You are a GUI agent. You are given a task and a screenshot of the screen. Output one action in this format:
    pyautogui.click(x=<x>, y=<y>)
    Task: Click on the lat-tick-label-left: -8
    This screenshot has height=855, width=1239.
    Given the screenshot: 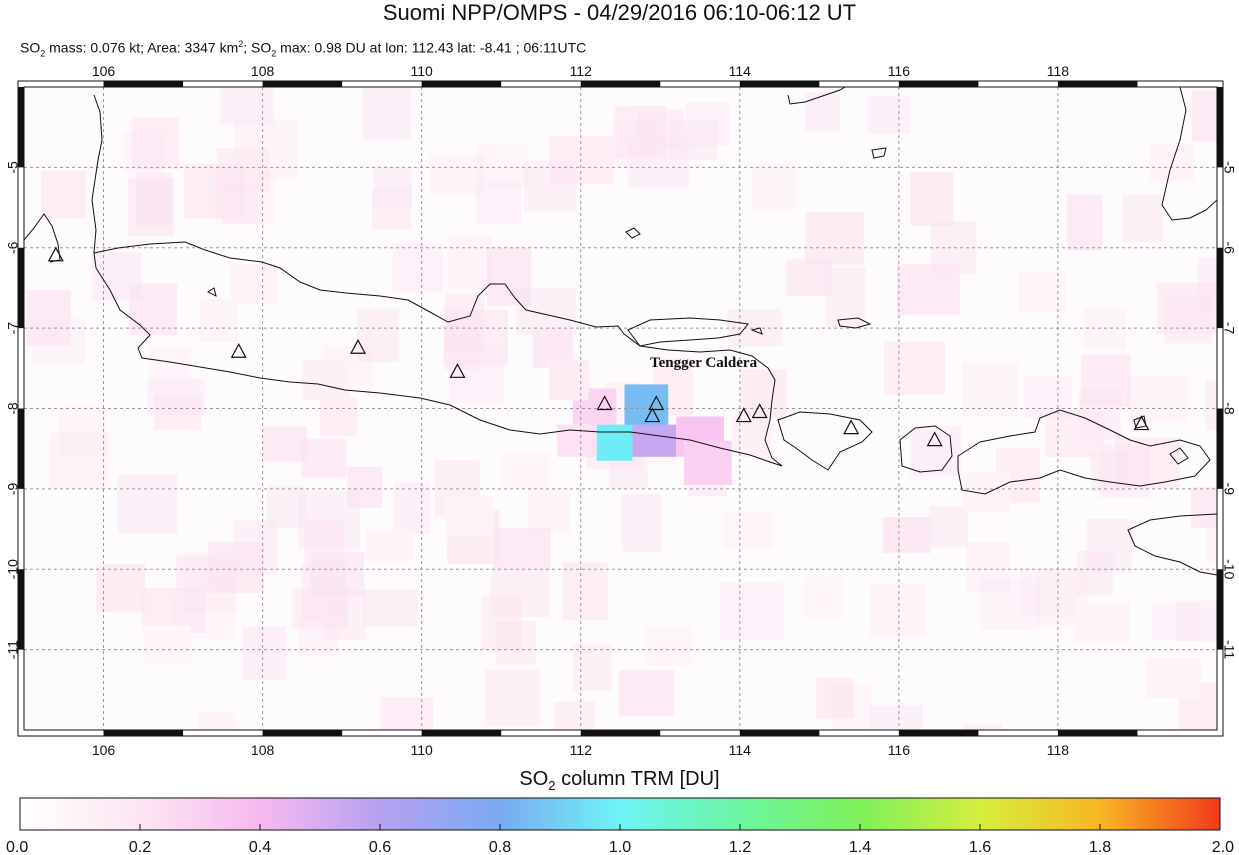 What is the action you would take?
    pyautogui.click(x=13, y=408)
    